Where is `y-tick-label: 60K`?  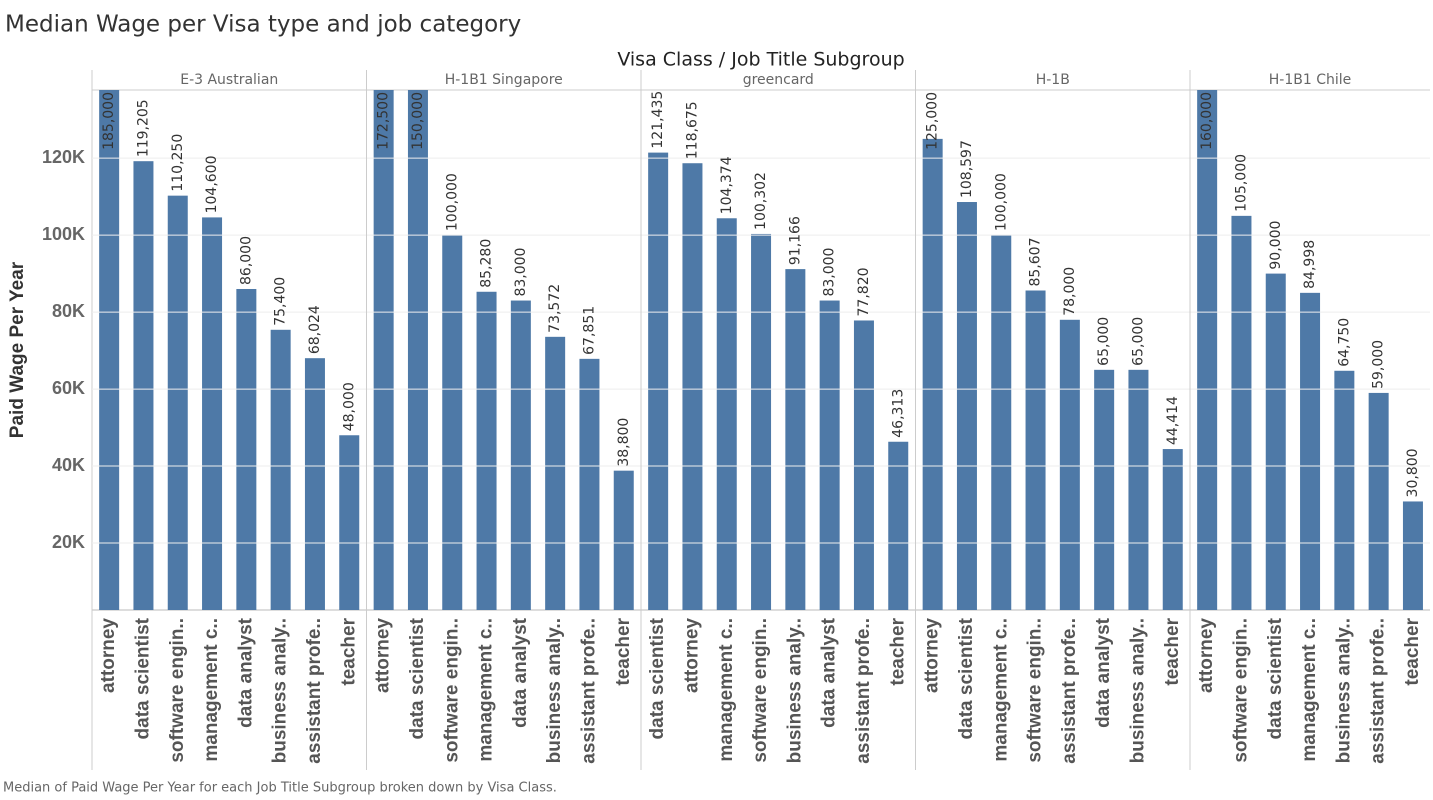 y-tick-label: 60K is located at coordinates (68, 388).